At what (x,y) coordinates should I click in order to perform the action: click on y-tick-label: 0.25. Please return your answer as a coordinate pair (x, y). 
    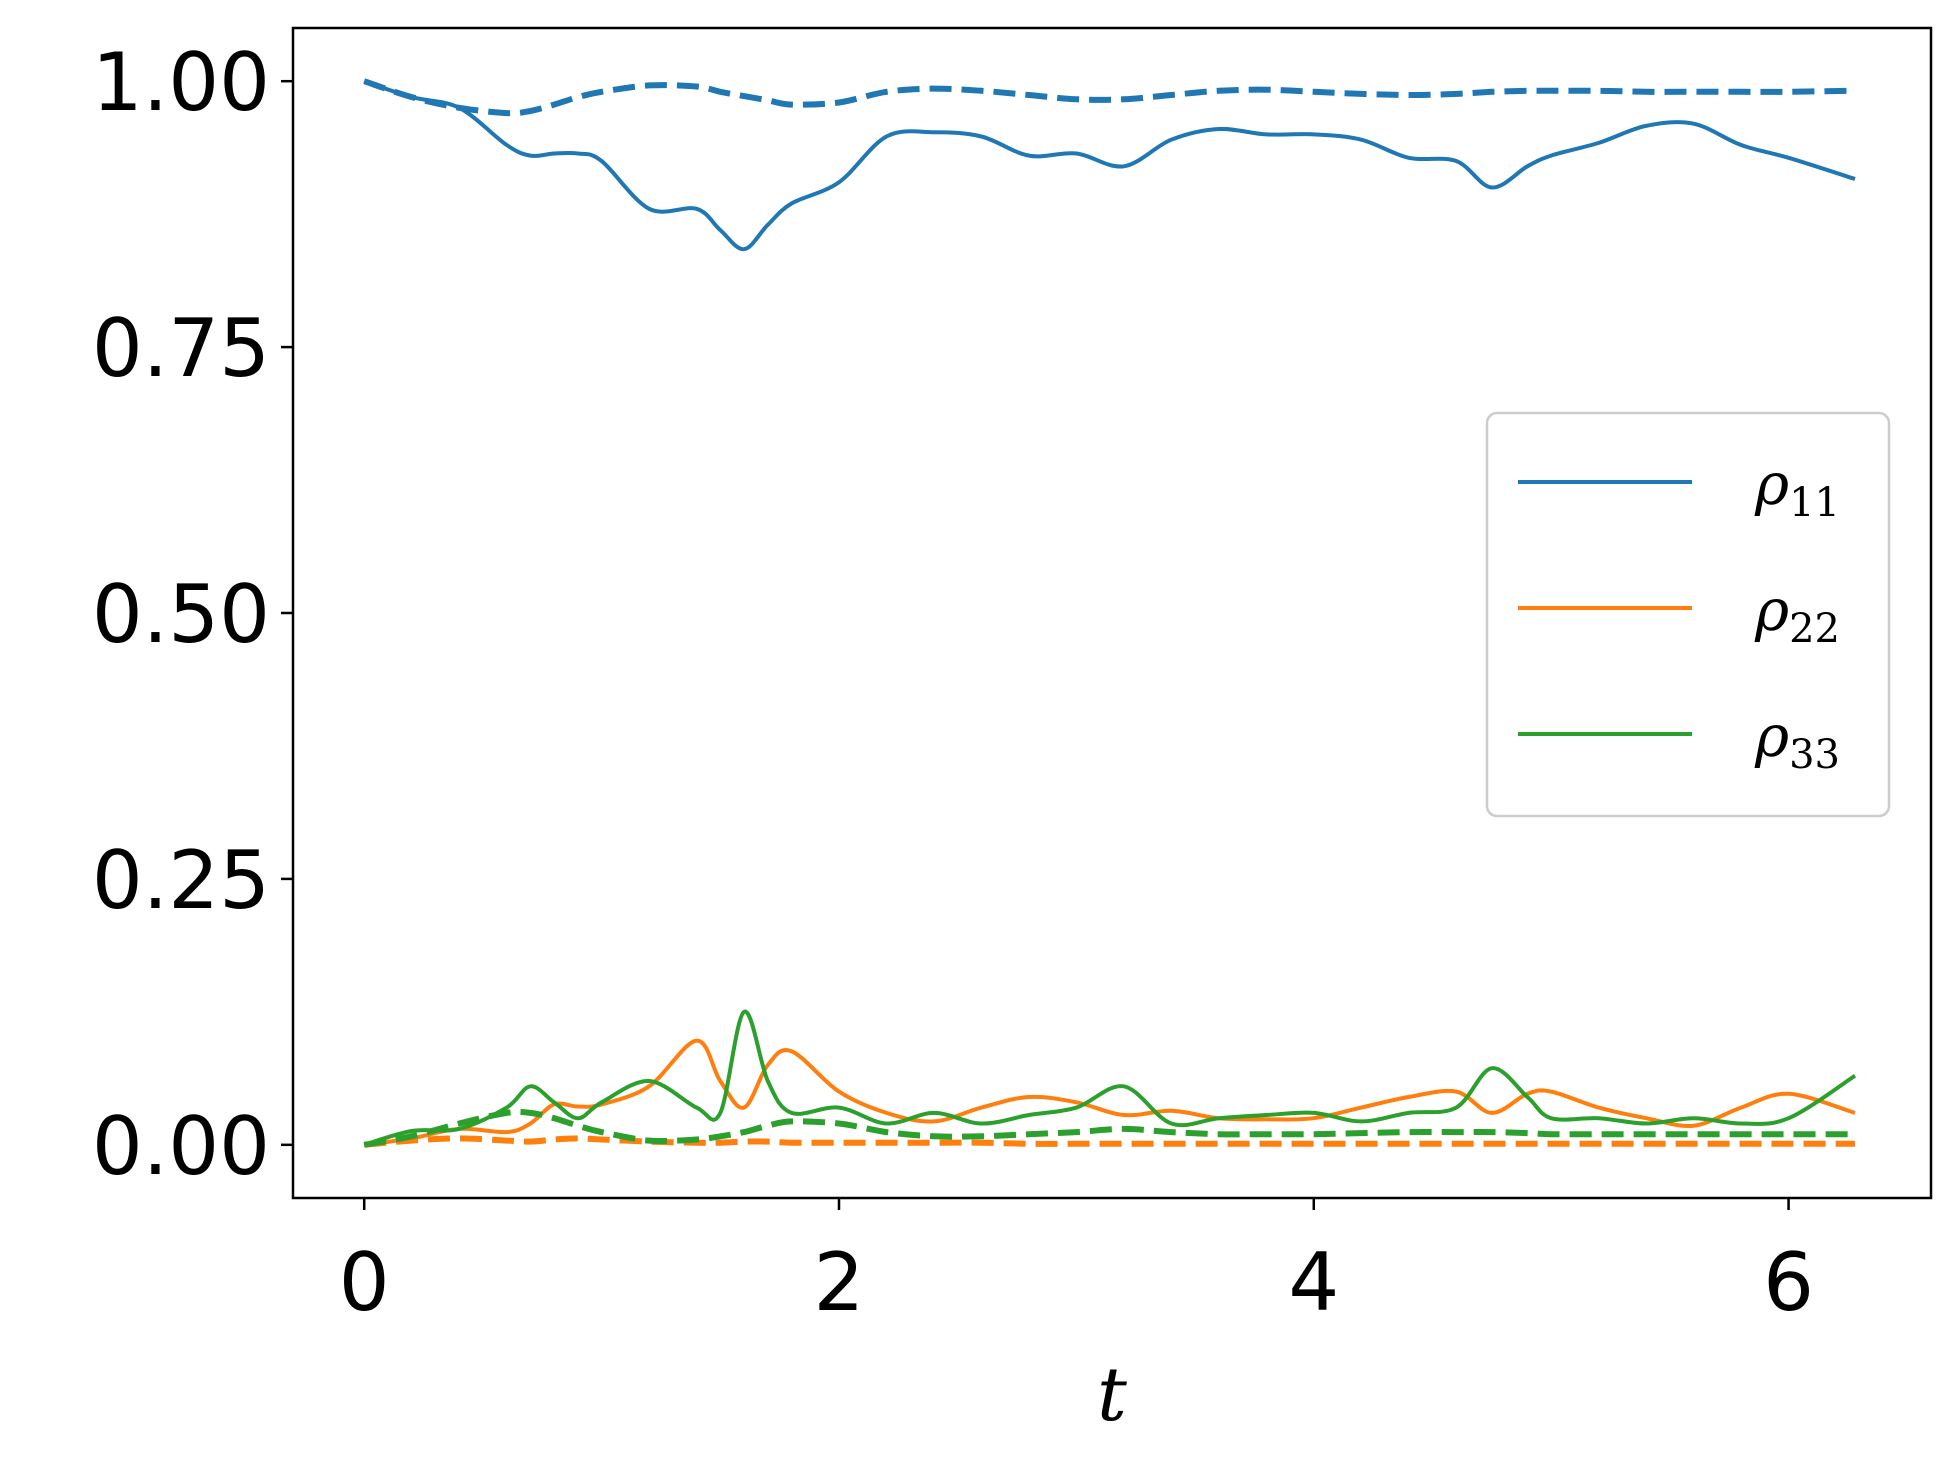
    Looking at the image, I should click on (181, 880).